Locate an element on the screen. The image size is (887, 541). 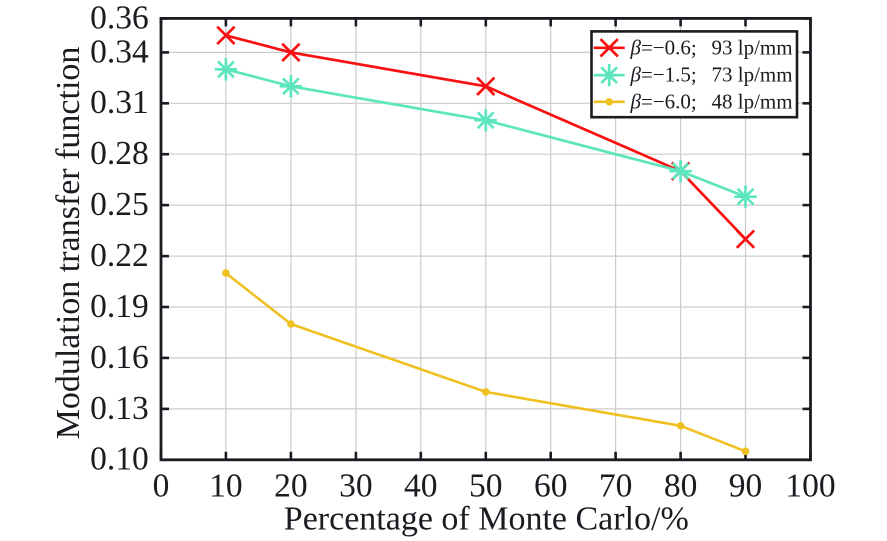
svg-text: 90 is located at coordinates (746, 485).